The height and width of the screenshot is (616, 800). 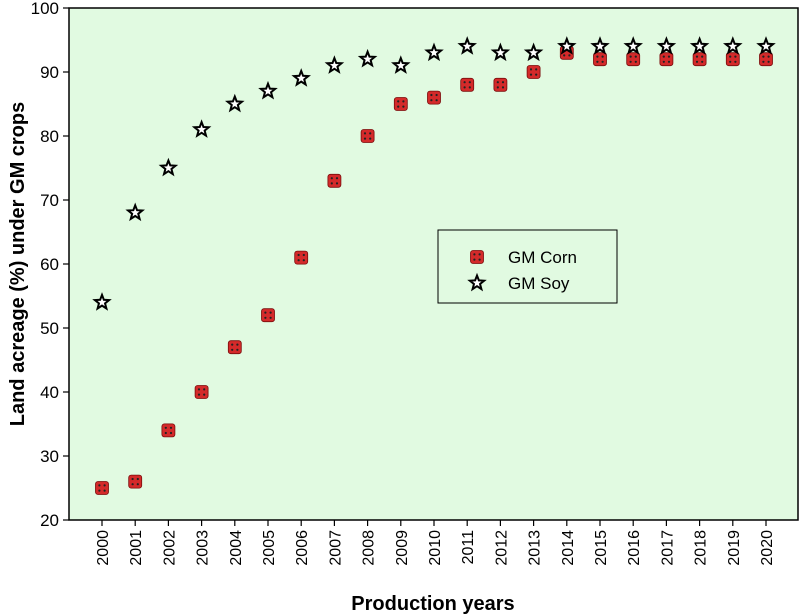 I want to click on y-tick-label: 60, so click(x=49, y=264).